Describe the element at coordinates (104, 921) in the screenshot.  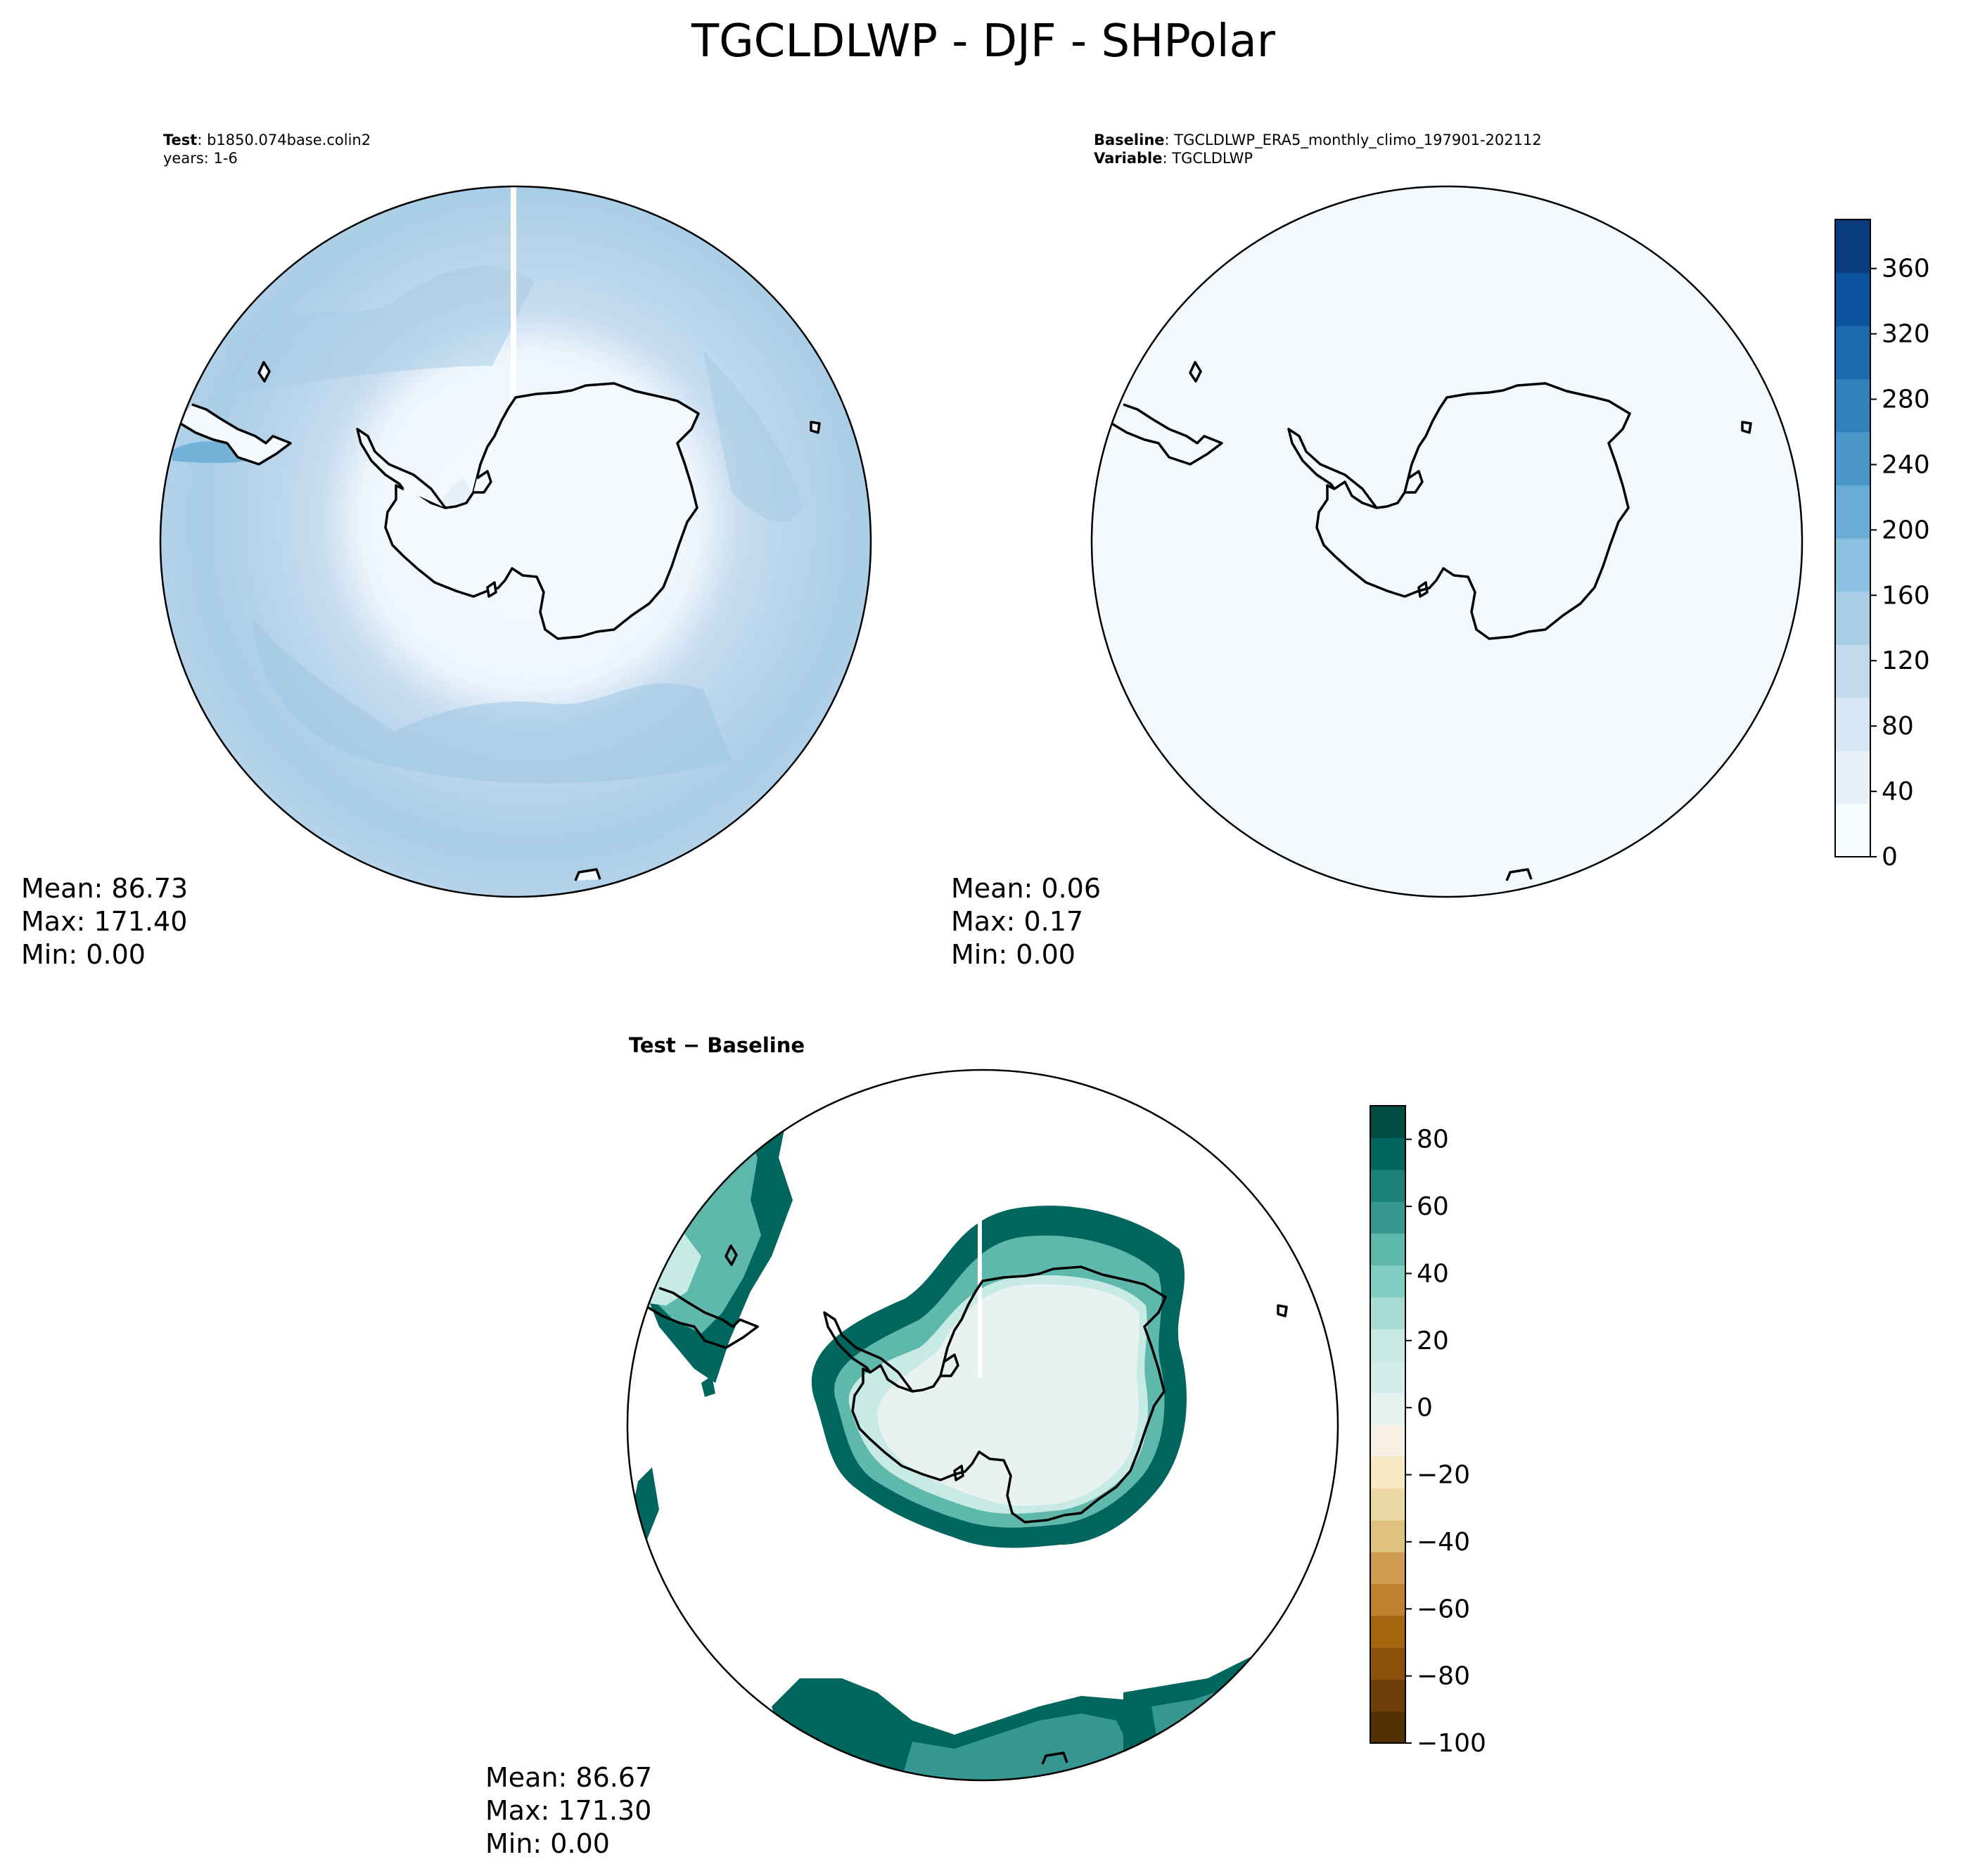
I see `test-stat-max: Max: 171.40` at that location.